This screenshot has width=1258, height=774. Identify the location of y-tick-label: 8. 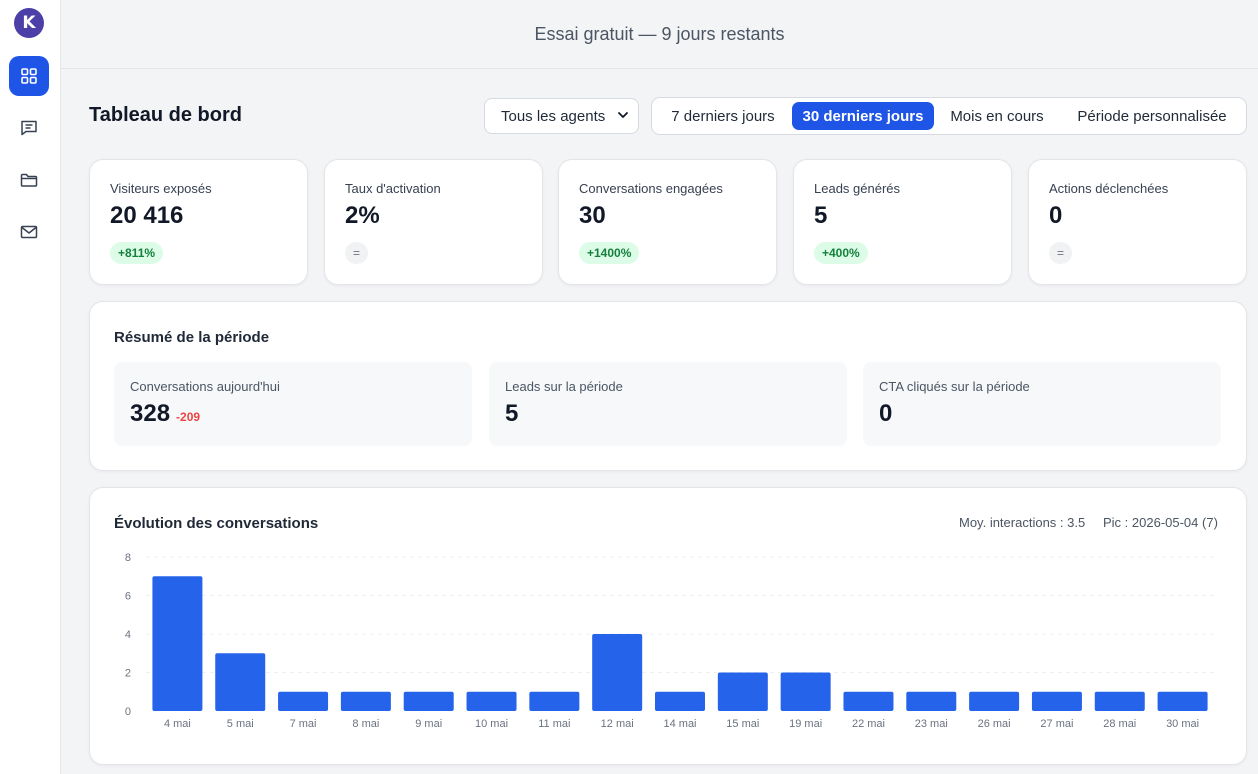
(128, 558).